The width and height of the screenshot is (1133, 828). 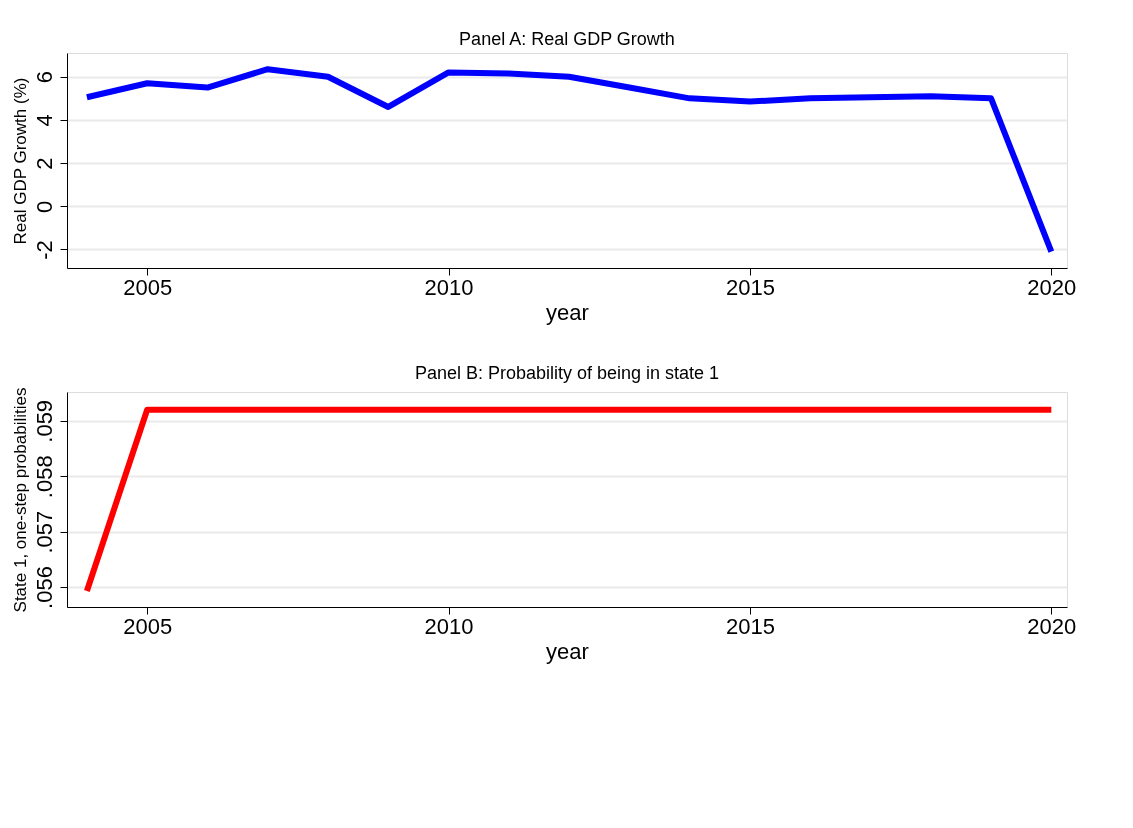 What do you see at coordinates (44, 163) in the screenshot?
I see `y-tick-label: 2` at bounding box center [44, 163].